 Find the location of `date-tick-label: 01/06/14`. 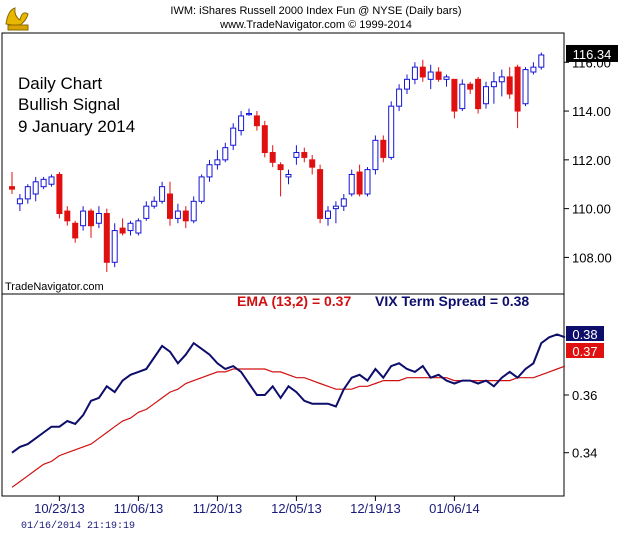

date-tick-label: 01/06/14 is located at coordinates (454, 508).